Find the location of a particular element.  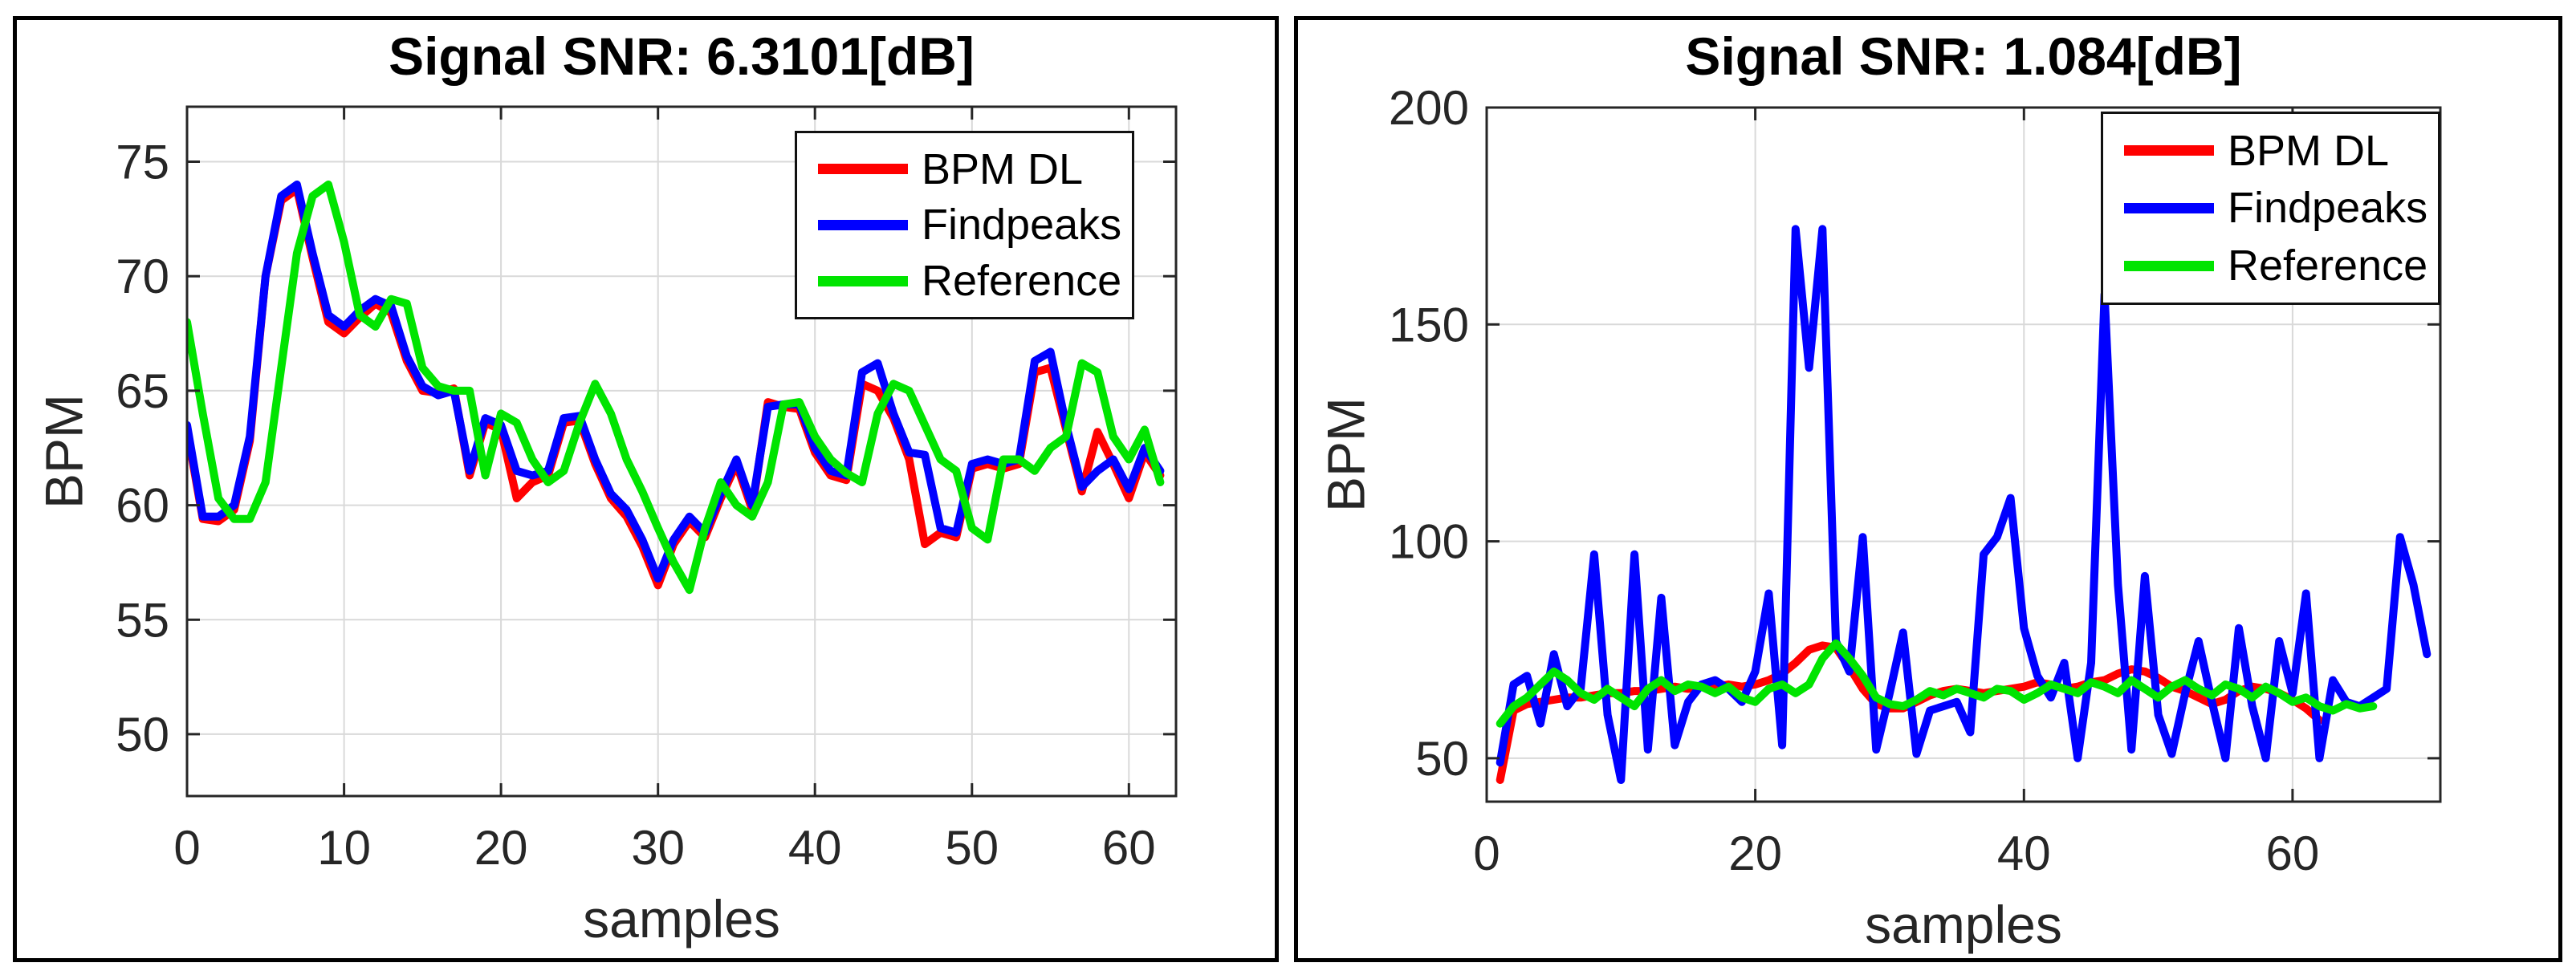

chart-title-left: Signal SNR: 6.3101[dB] is located at coordinates (682, 56).